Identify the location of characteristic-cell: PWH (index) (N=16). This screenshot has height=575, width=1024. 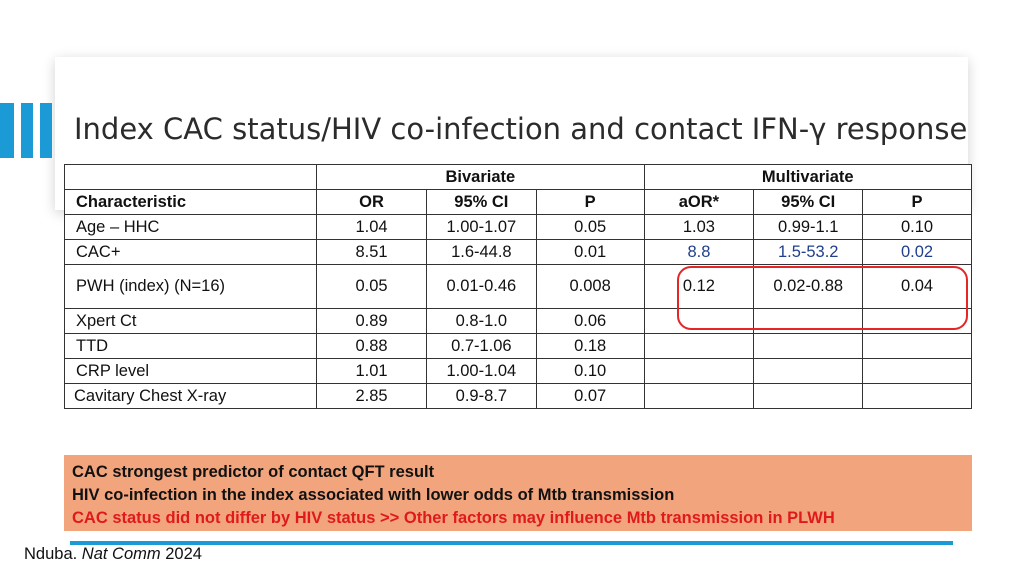
(190, 286).